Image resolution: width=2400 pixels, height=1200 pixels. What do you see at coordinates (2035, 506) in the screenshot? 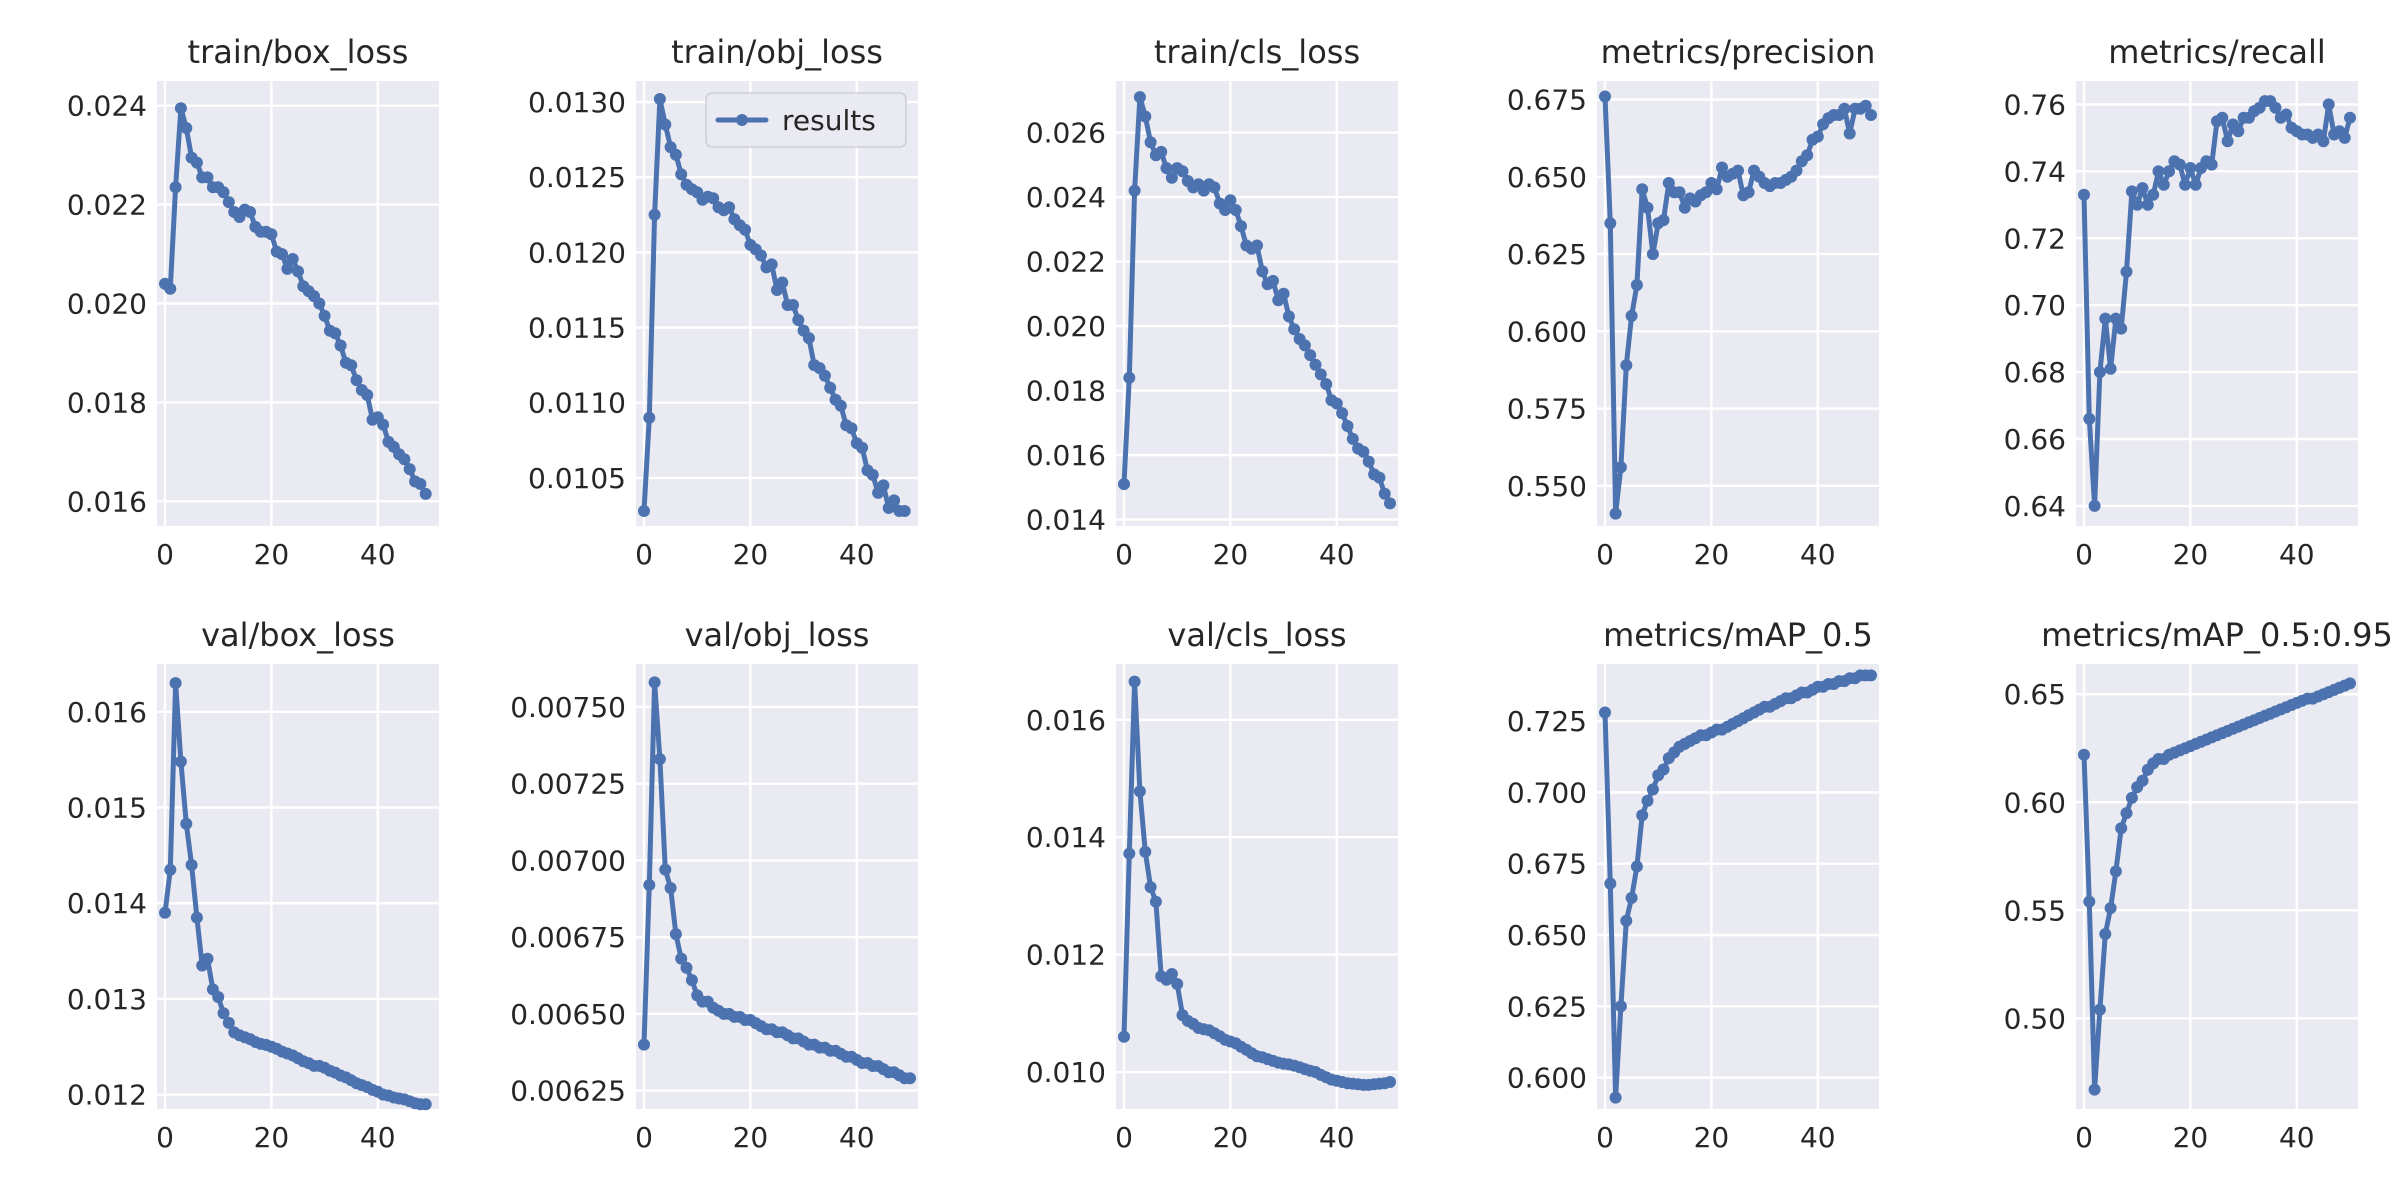
I see `y-tick-label: 0.64` at bounding box center [2035, 506].